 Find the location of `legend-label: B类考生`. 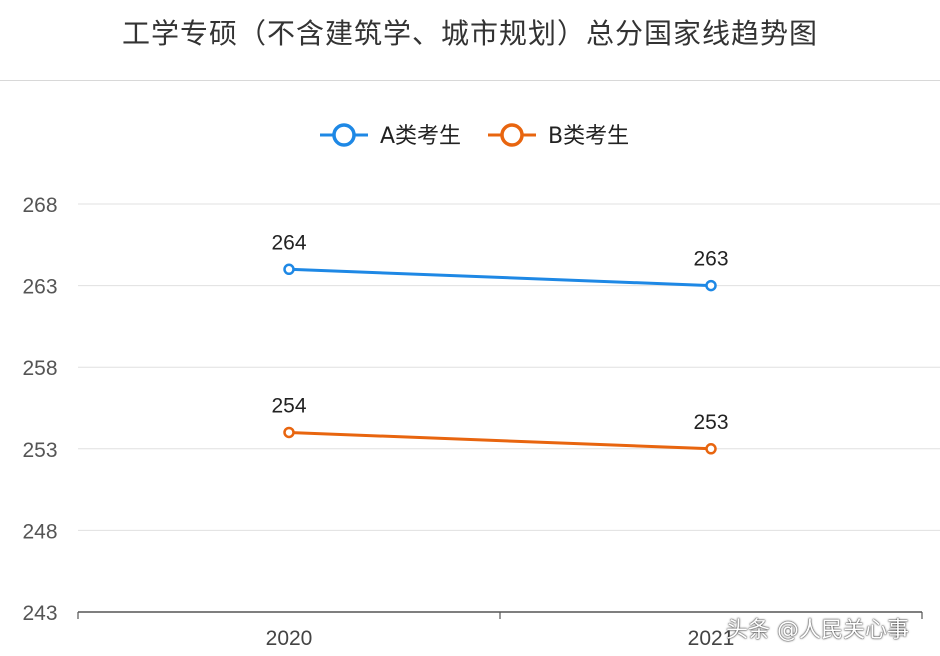

legend-label: B类考生 is located at coordinates (588, 136).